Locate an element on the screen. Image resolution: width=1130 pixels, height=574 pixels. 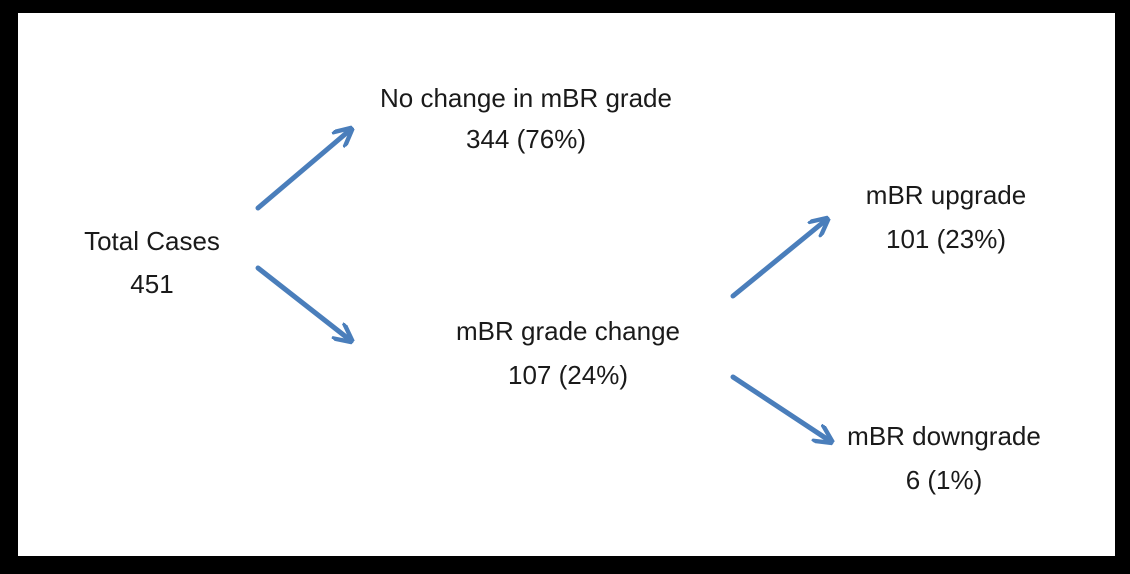
node-value: 344 (76%) is located at coordinates (526, 139).